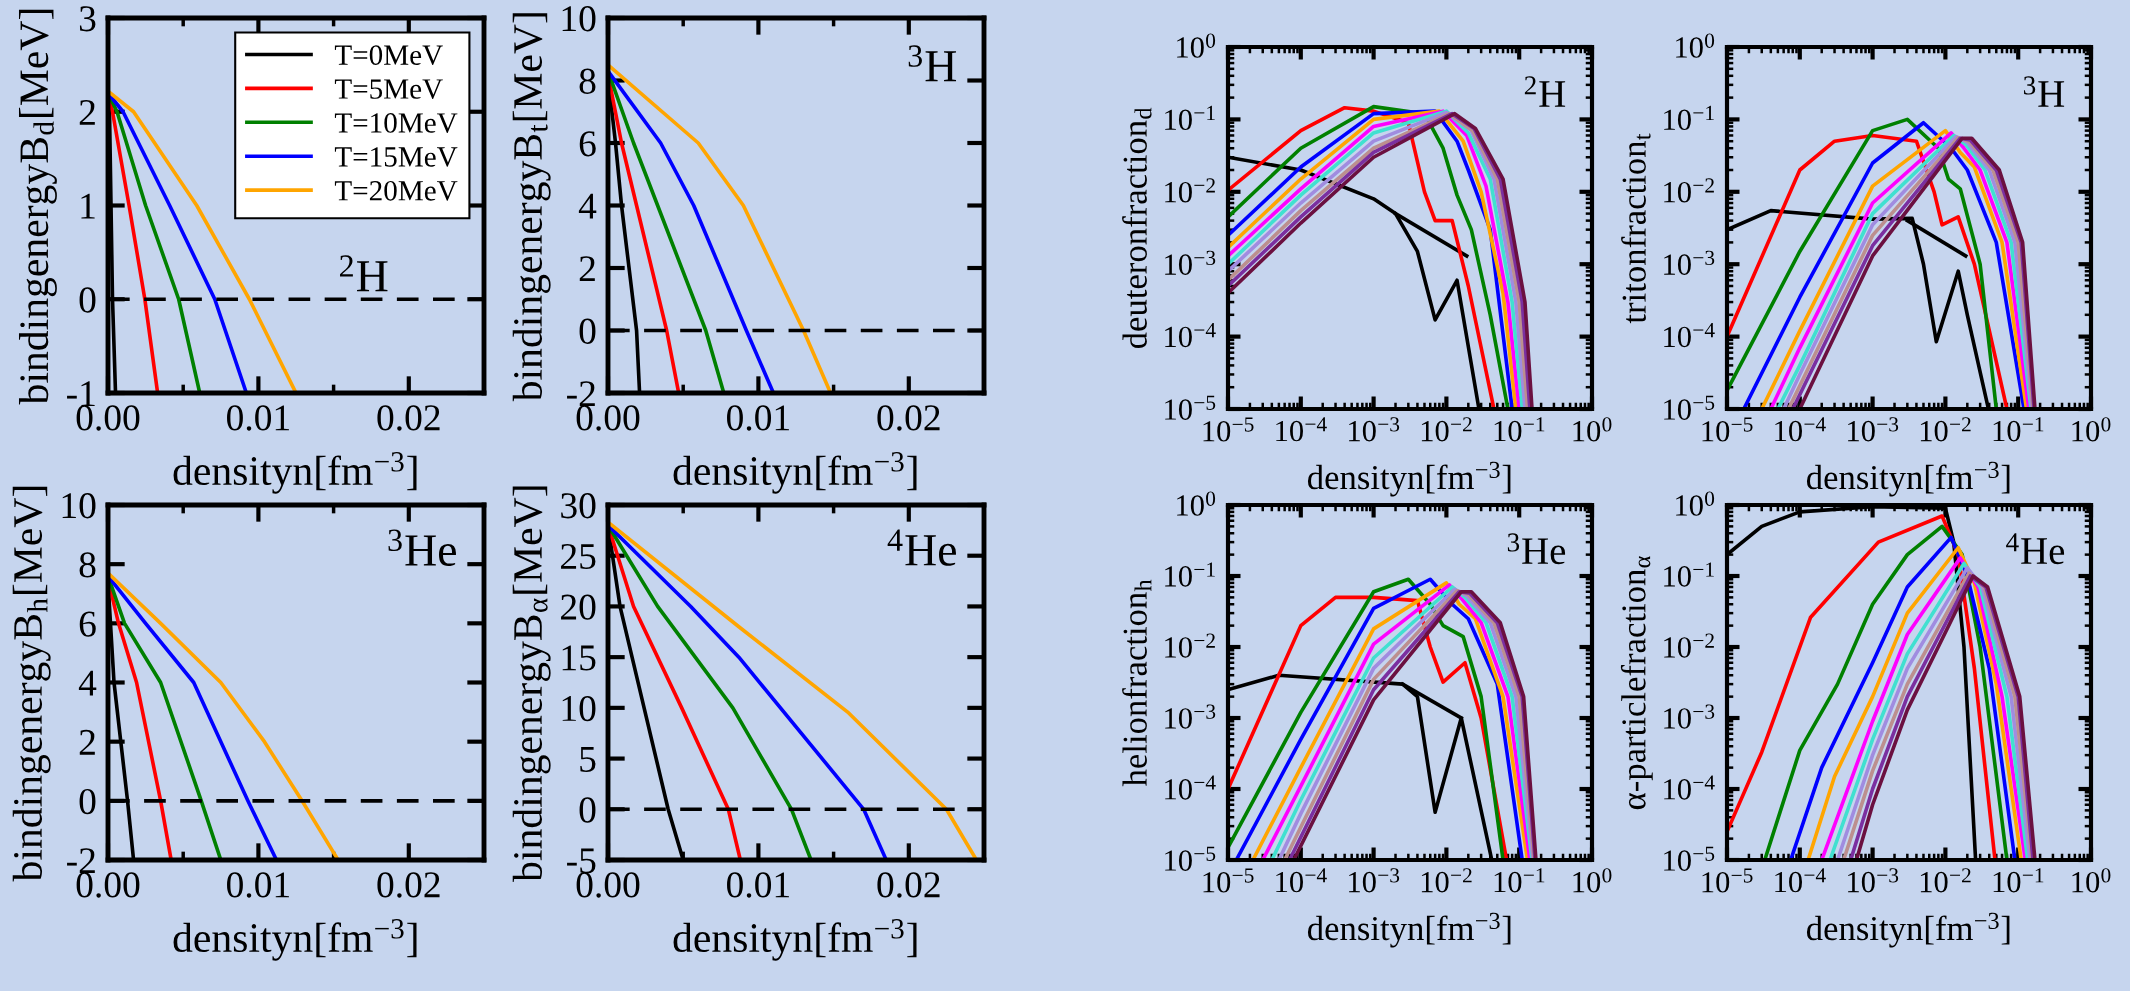  I want to click on y-axis-title: bindingenergyB$_{t}$[MeV], so click(531, 207).